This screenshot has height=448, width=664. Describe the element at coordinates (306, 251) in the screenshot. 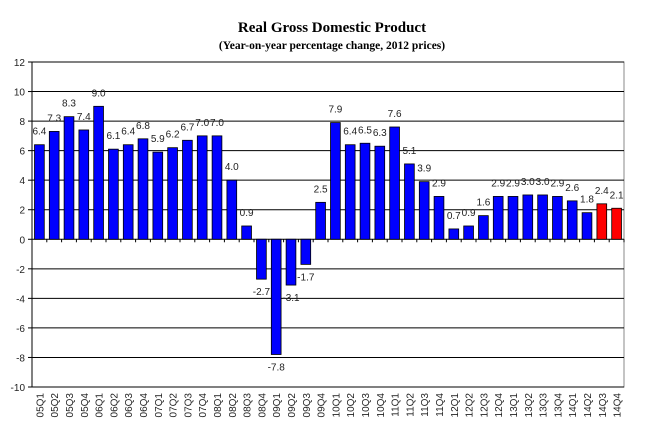

I see `bar-09Q3` at that location.